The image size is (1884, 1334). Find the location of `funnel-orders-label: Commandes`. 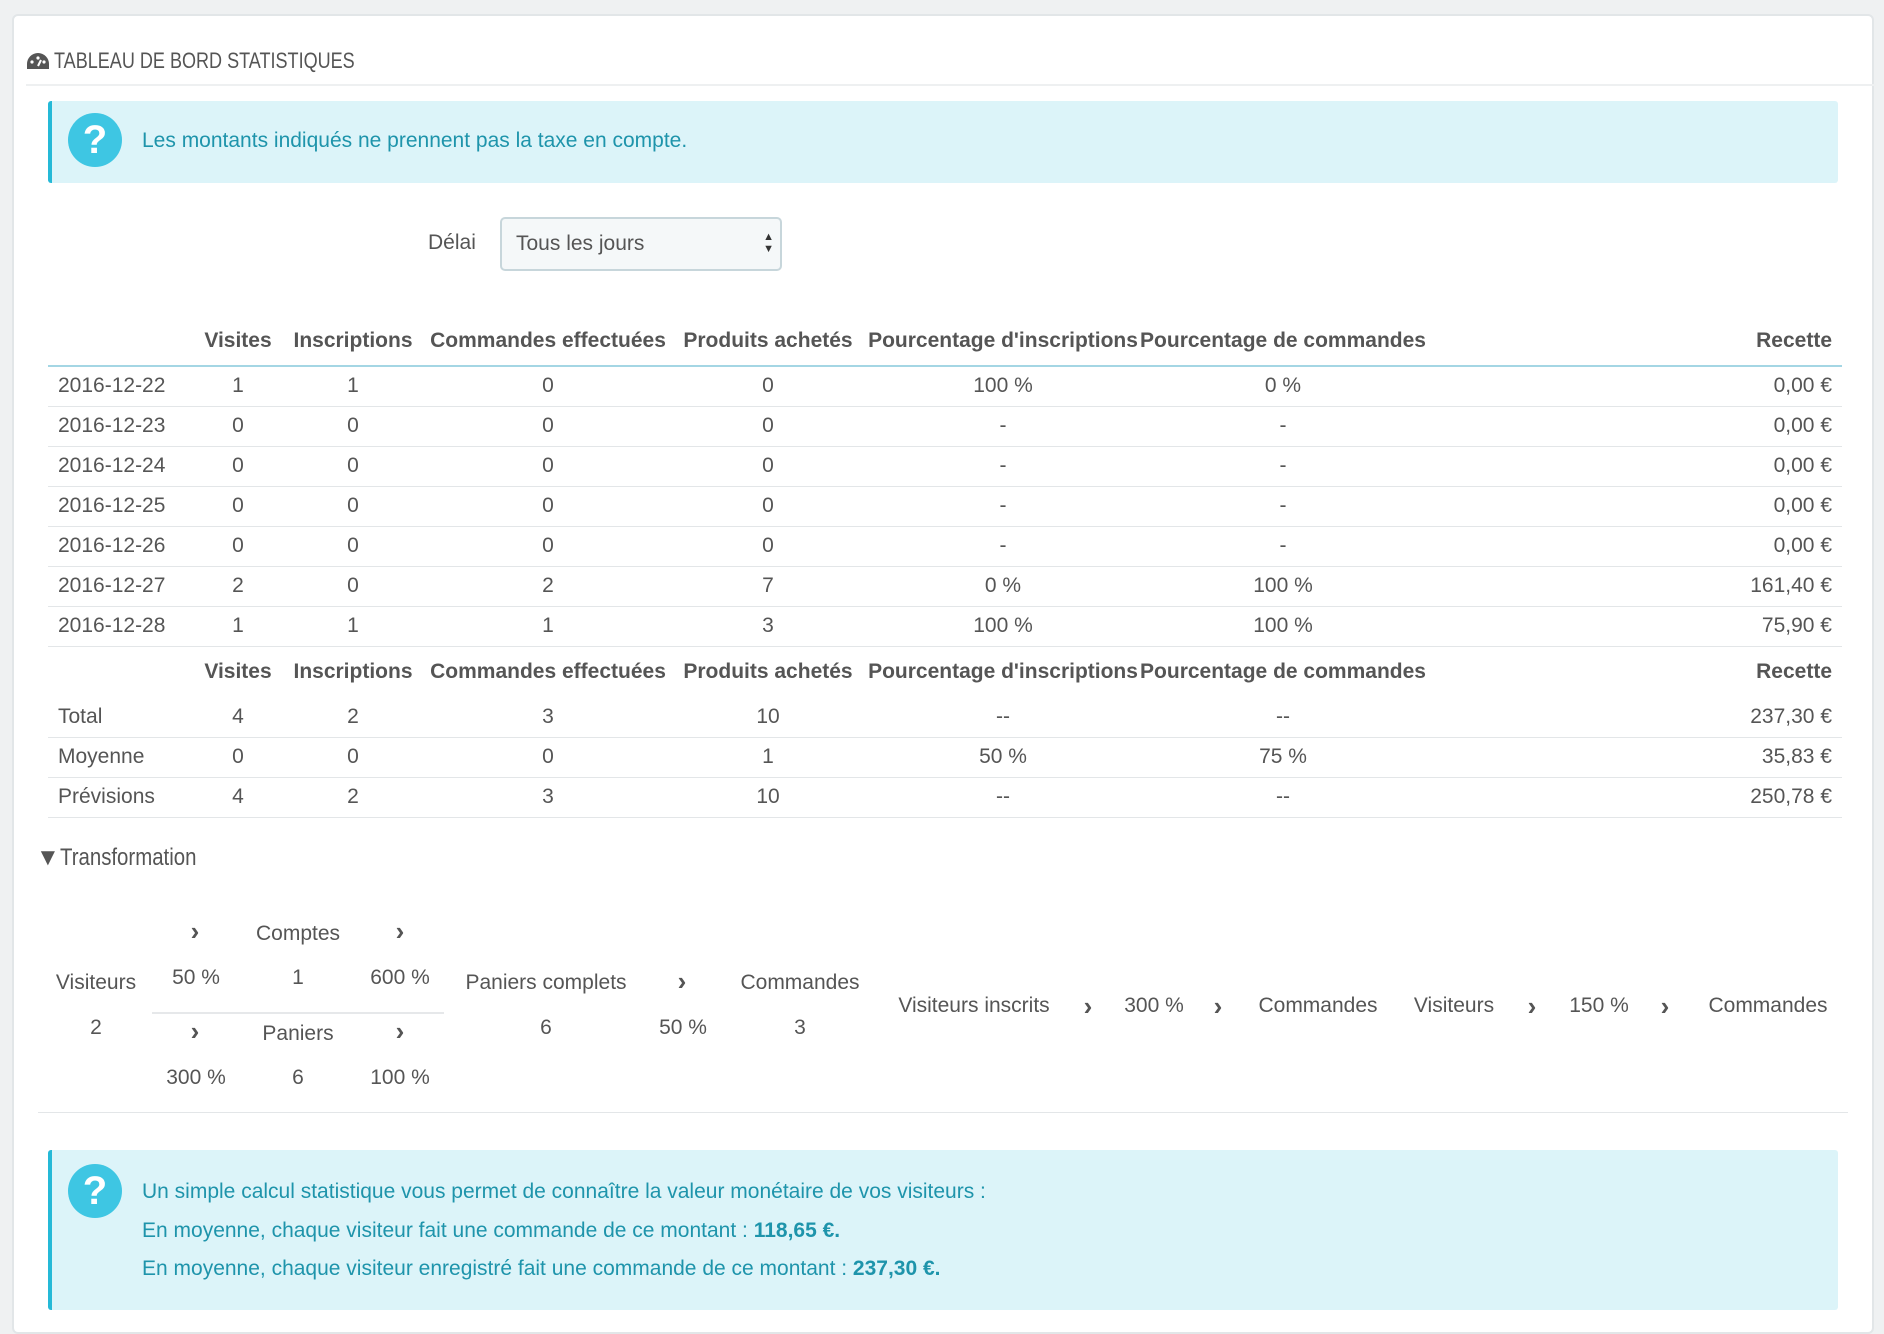

funnel-orders-label: Commandes is located at coordinates (800, 982).